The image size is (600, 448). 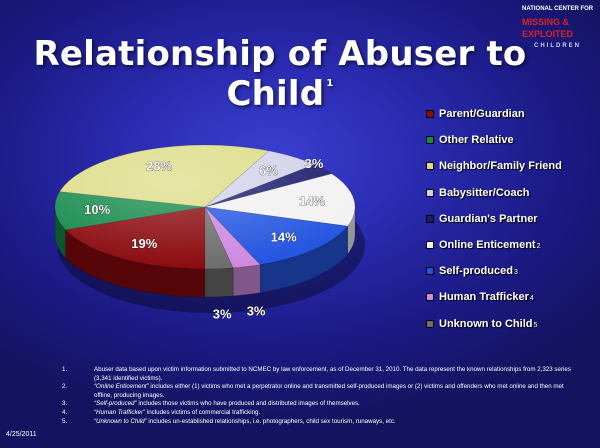 What do you see at coordinates (120, 421) in the screenshot?
I see `footnote-term: “Unknown to Child”` at bounding box center [120, 421].